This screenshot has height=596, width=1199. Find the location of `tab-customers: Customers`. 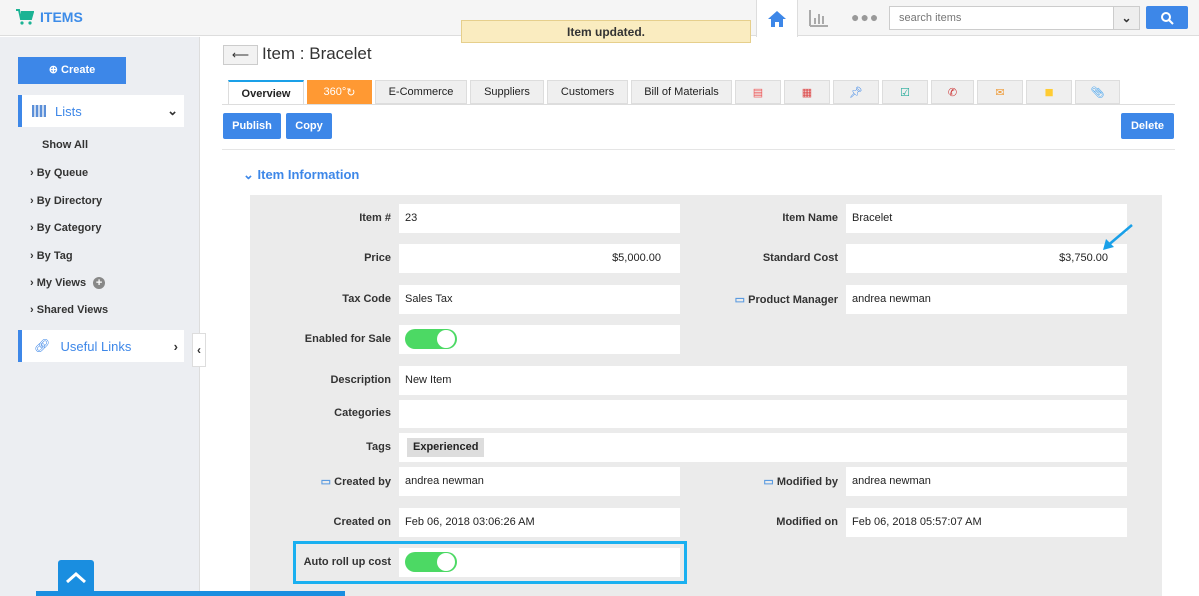

tab-customers: Customers is located at coordinates (587, 92).